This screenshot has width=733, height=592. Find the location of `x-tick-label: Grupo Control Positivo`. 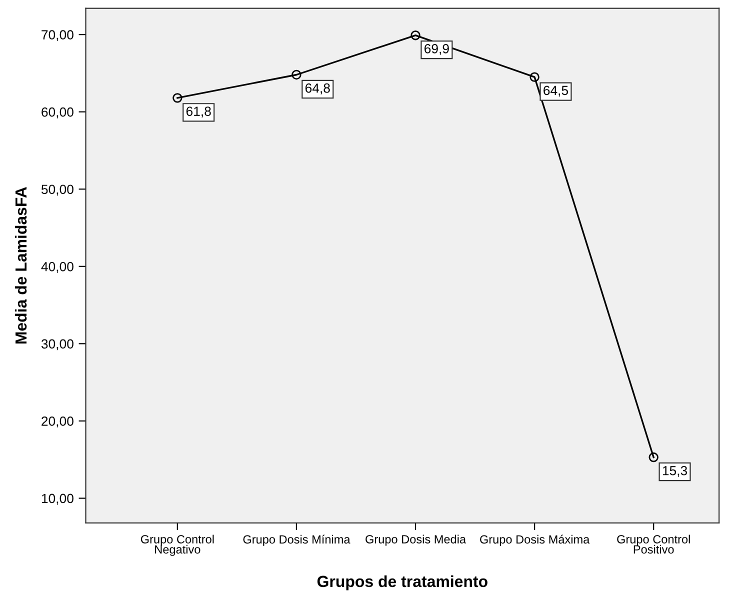

x-tick-label: Grupo Control Positivo is located at coordinates (653, 544).